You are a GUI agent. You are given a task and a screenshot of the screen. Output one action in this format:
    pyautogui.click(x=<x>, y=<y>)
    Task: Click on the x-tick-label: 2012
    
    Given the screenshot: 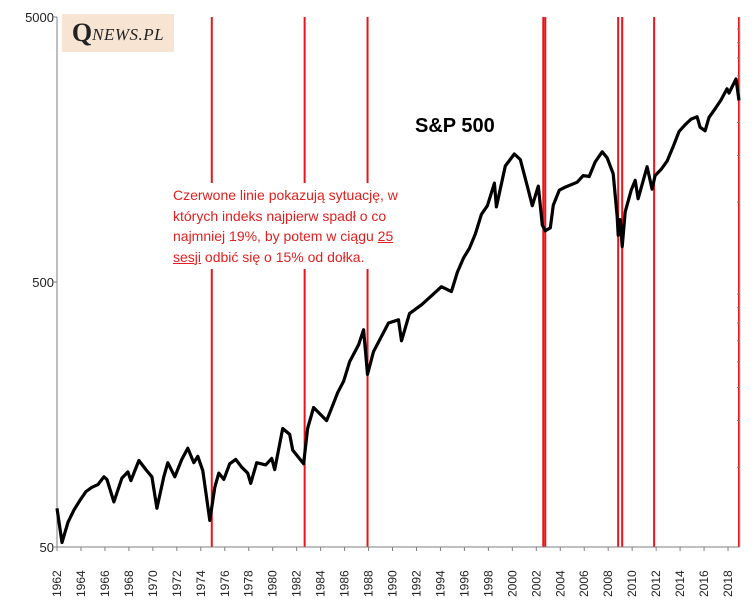 What is the action you would take?
    pyautogui.click(x=656, y=583)
    